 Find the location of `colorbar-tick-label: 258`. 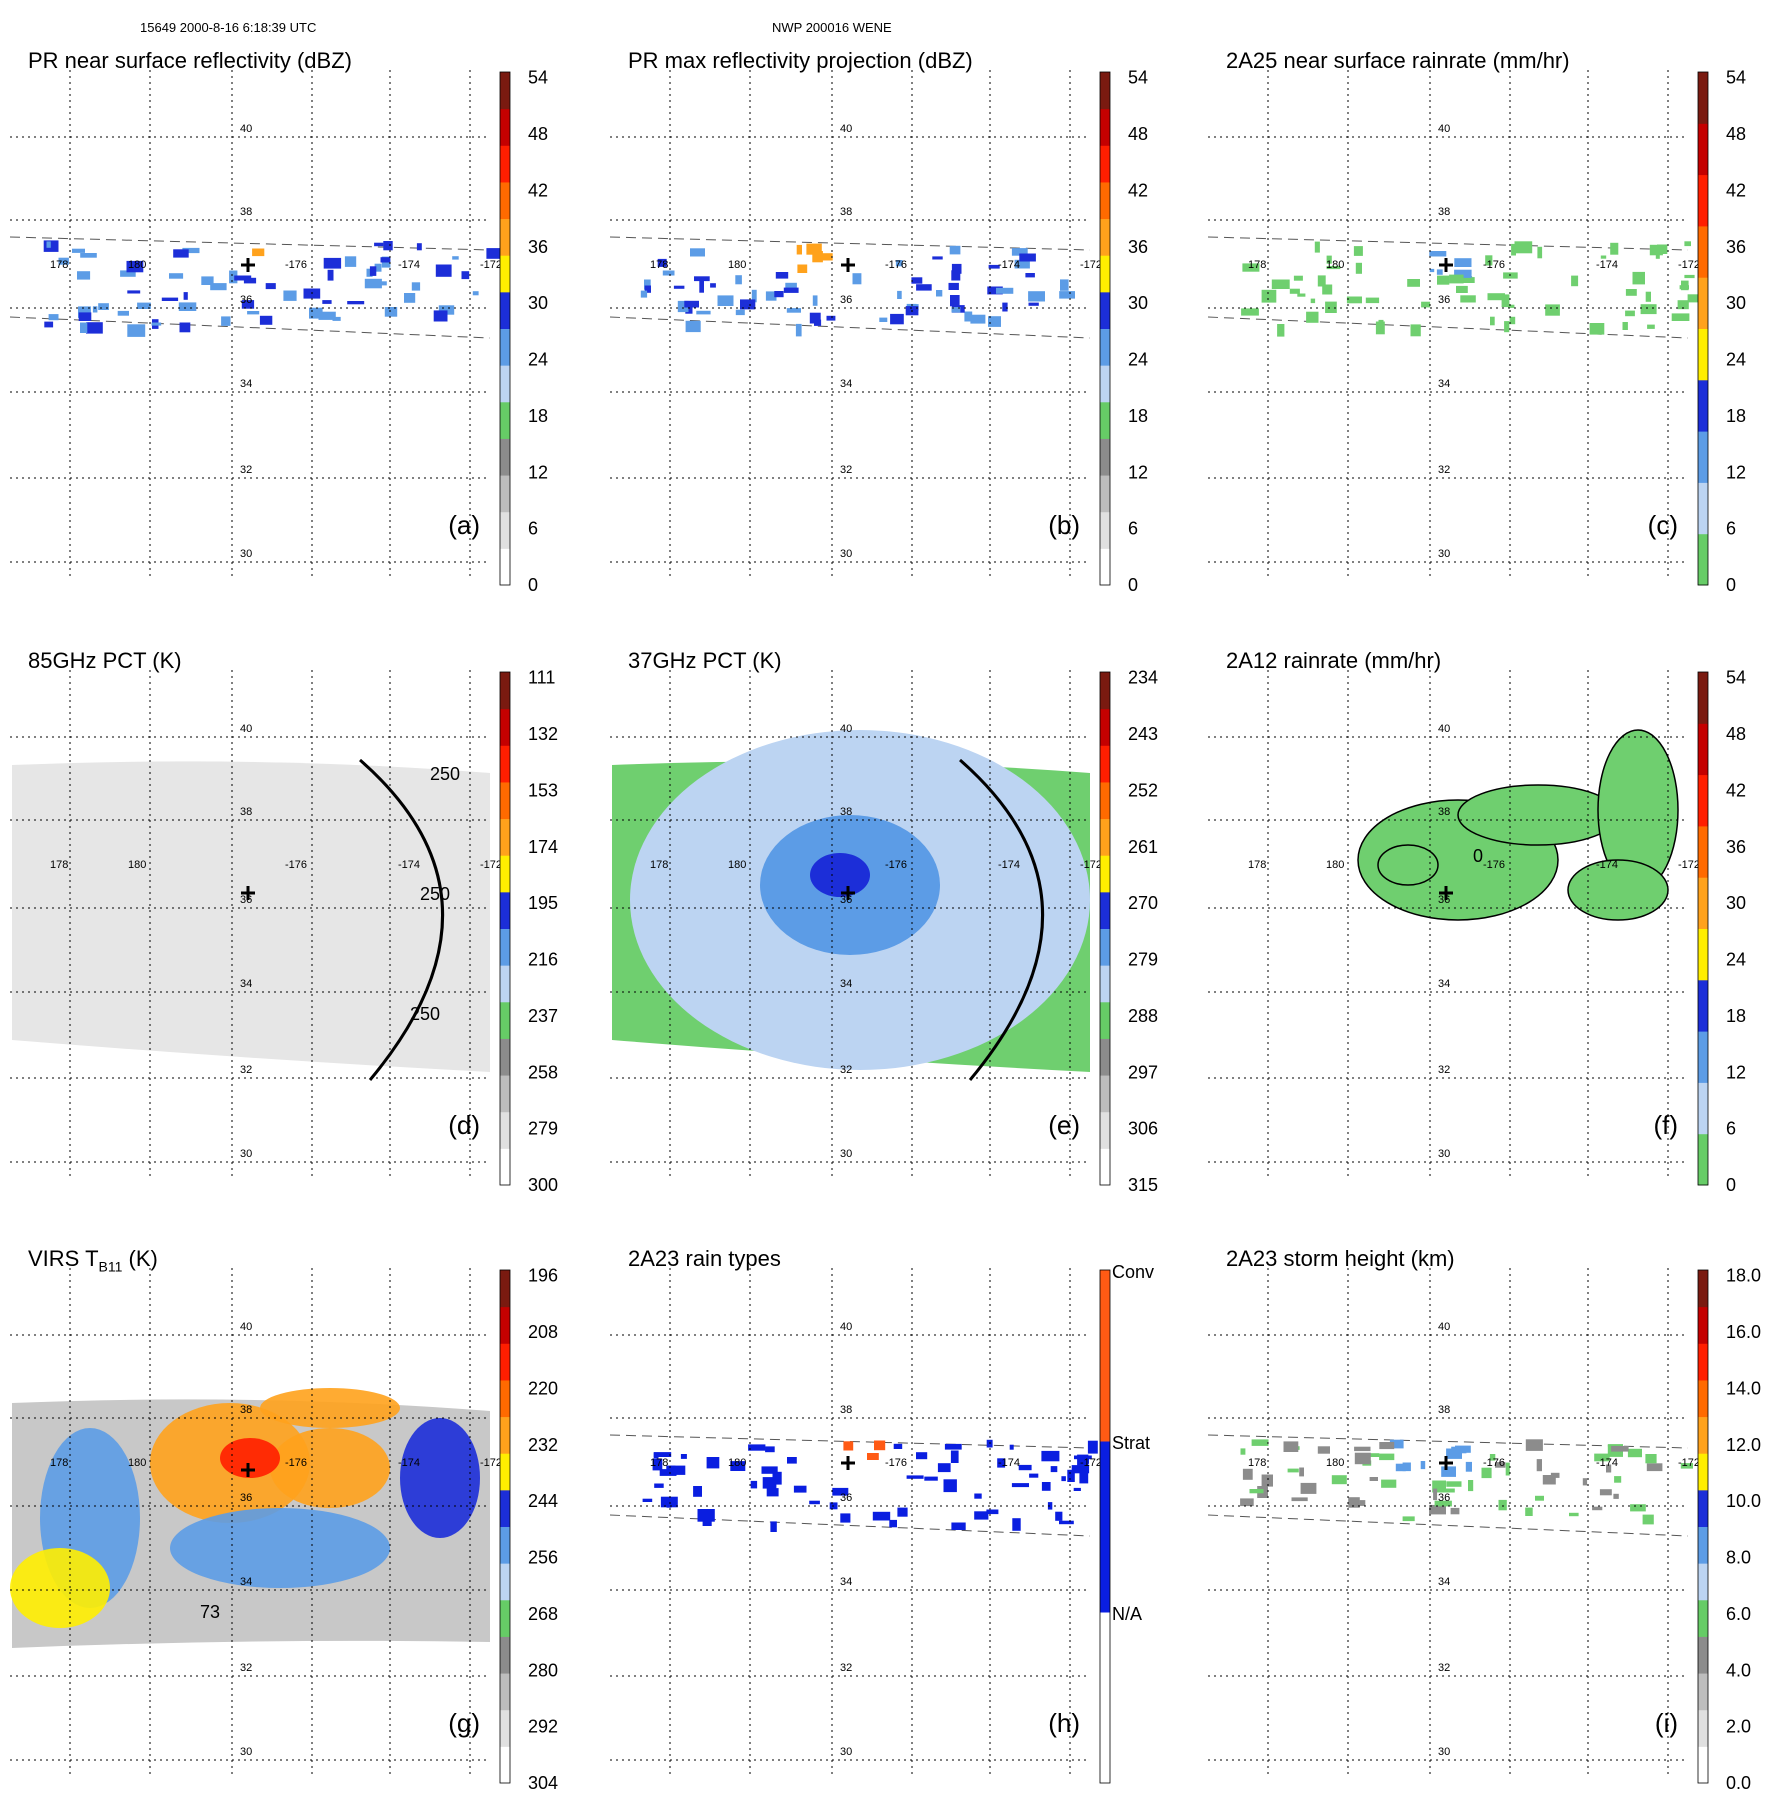

colorbar-tick-label: 258 is located at coordinates (543, 1072).